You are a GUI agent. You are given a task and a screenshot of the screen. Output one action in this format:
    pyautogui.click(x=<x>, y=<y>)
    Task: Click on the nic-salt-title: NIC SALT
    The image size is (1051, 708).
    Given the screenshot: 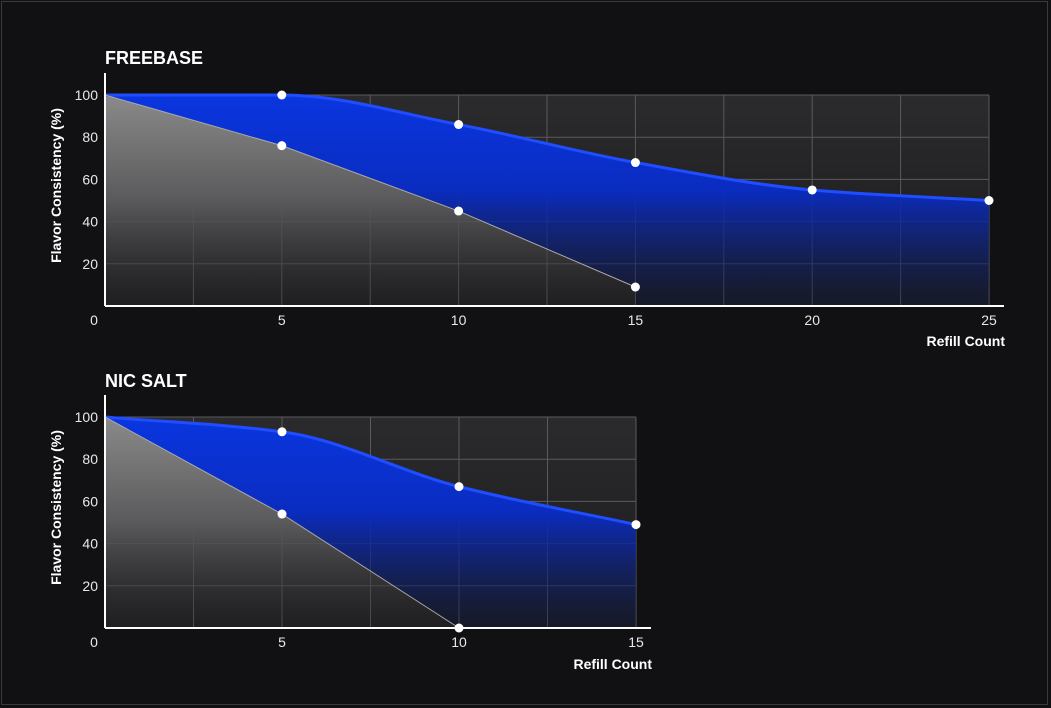 What is the action you would take?
    pyautogui.click(x=146, y=381)
    